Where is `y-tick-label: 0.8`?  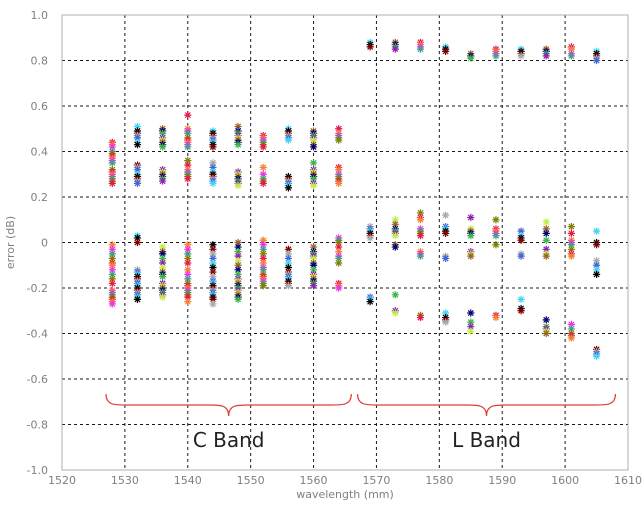
y-tick-label: 0.8 is located at coordinates (40, 61).